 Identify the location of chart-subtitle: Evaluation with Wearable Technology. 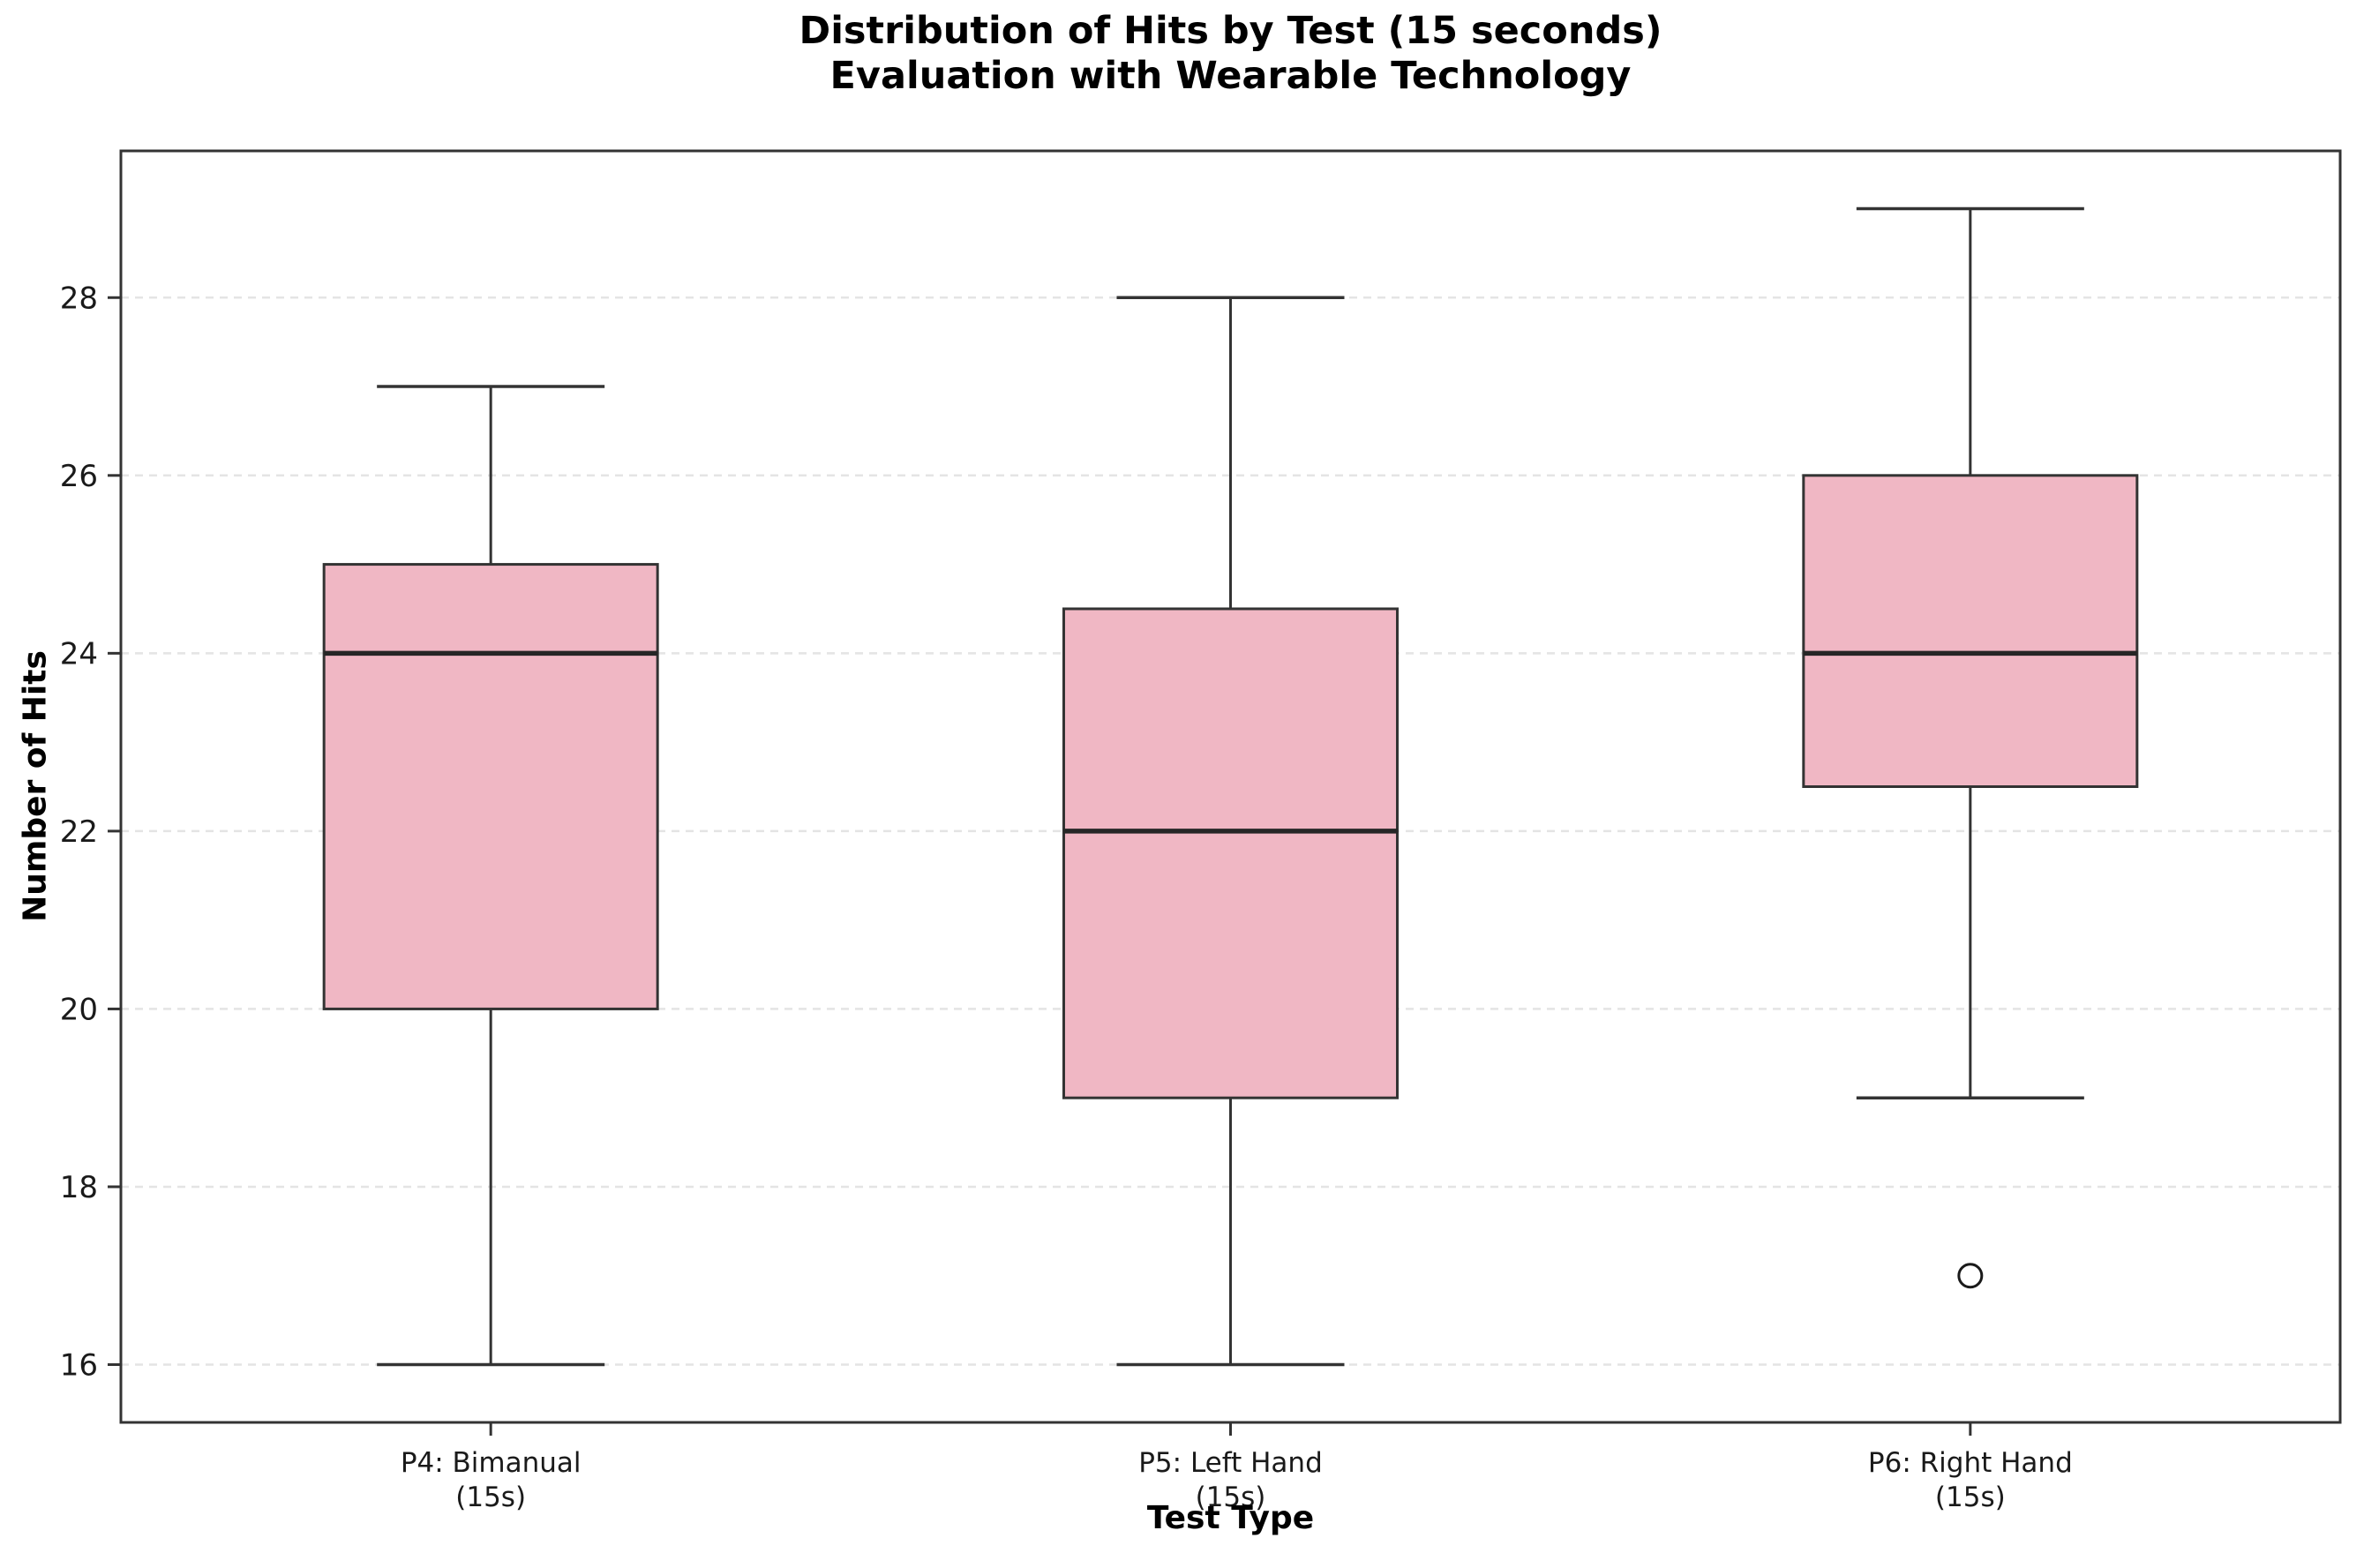
(1230, 75).